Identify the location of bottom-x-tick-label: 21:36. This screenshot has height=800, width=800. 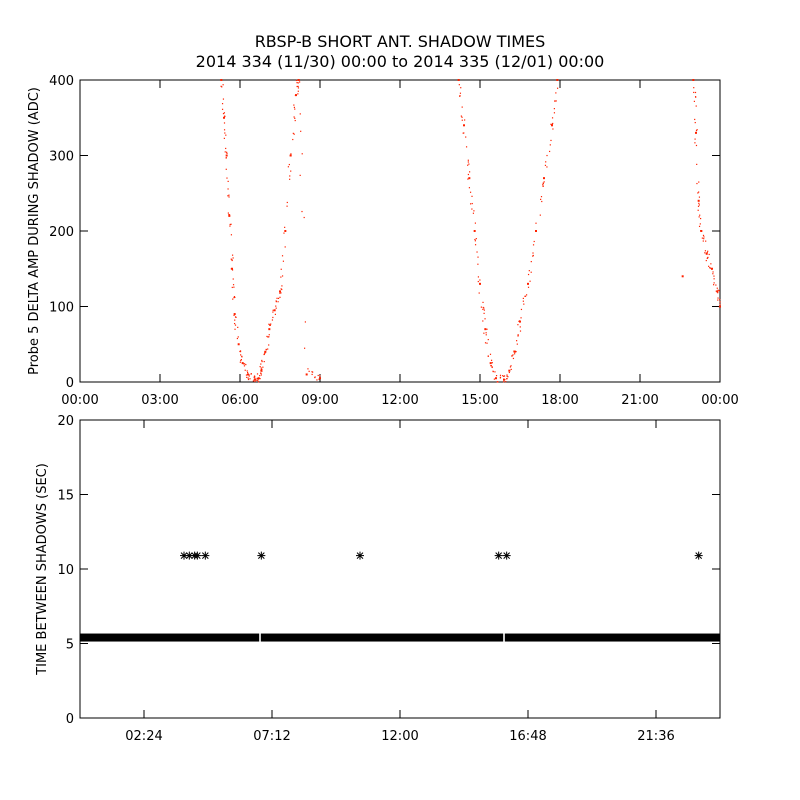
(655, 736).